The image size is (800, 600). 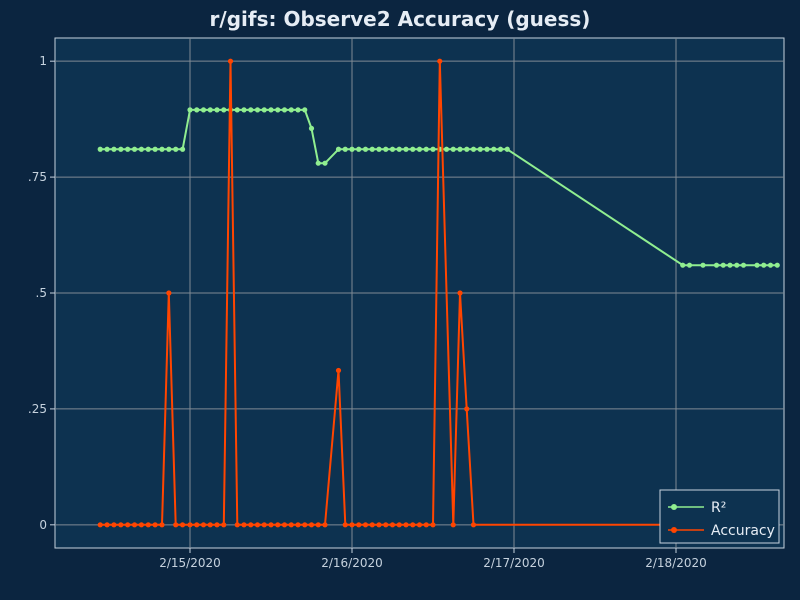 I want to click on y-tick-label: .25, so click(x=37, y=409).